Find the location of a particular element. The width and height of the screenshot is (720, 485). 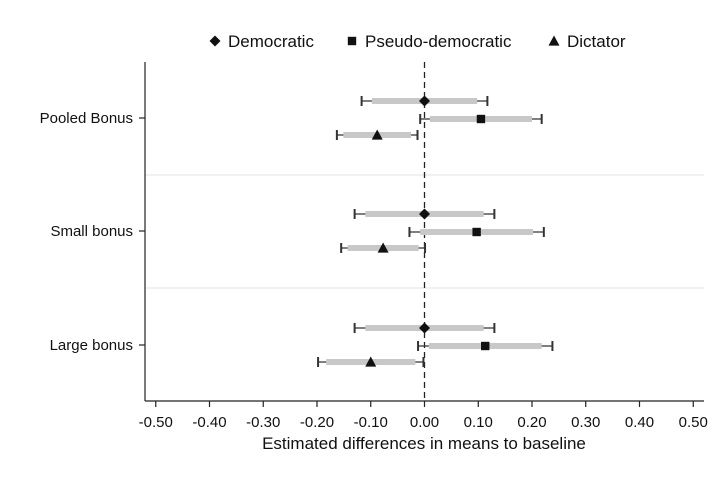

x-tick-label: -0.40 is located at coordinates (209, 422).